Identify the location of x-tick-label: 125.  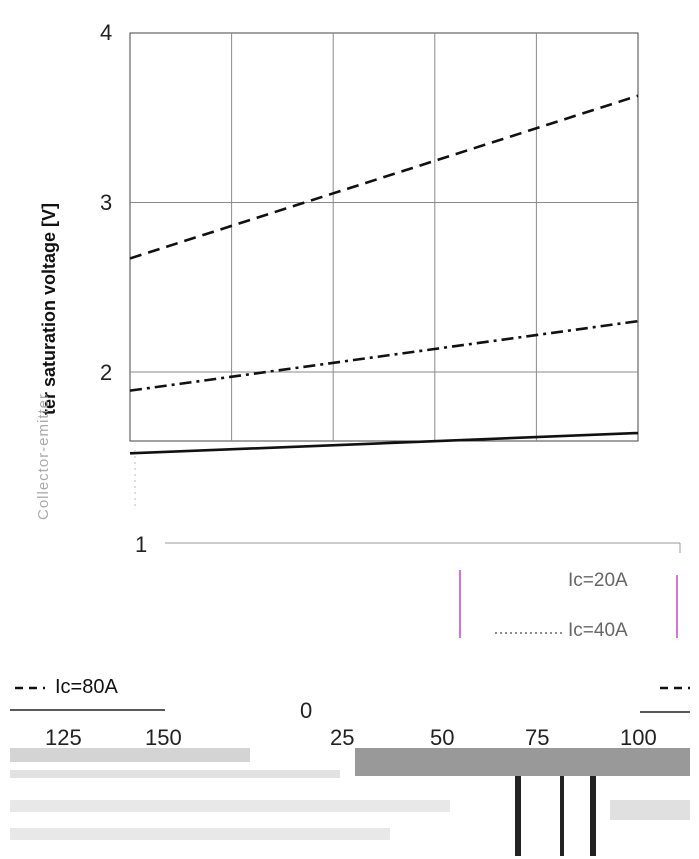
(63, 737).